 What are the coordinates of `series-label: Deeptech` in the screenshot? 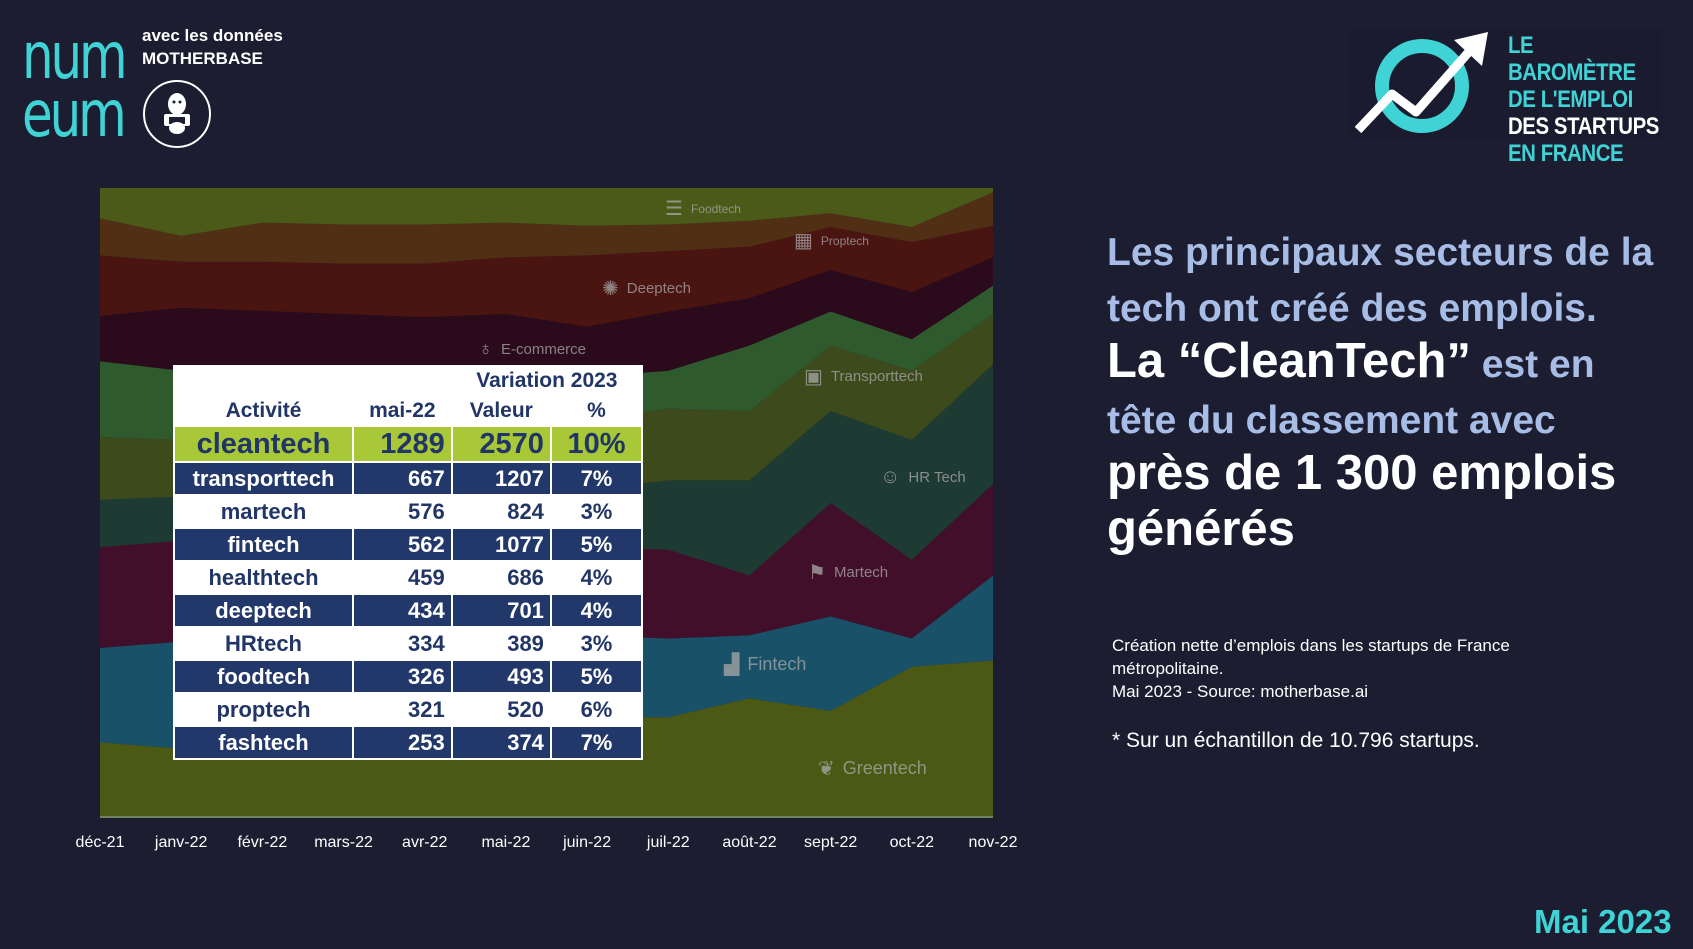 It's located at (658, 288).